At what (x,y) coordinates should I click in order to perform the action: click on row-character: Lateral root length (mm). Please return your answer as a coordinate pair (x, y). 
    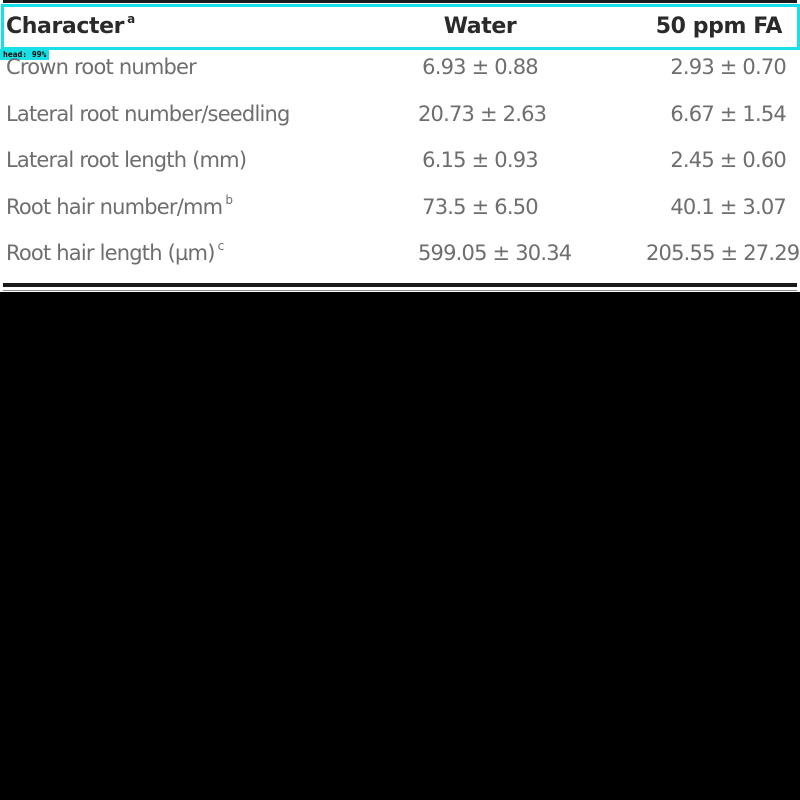
    Looking at the image, I should click on (126, 160).